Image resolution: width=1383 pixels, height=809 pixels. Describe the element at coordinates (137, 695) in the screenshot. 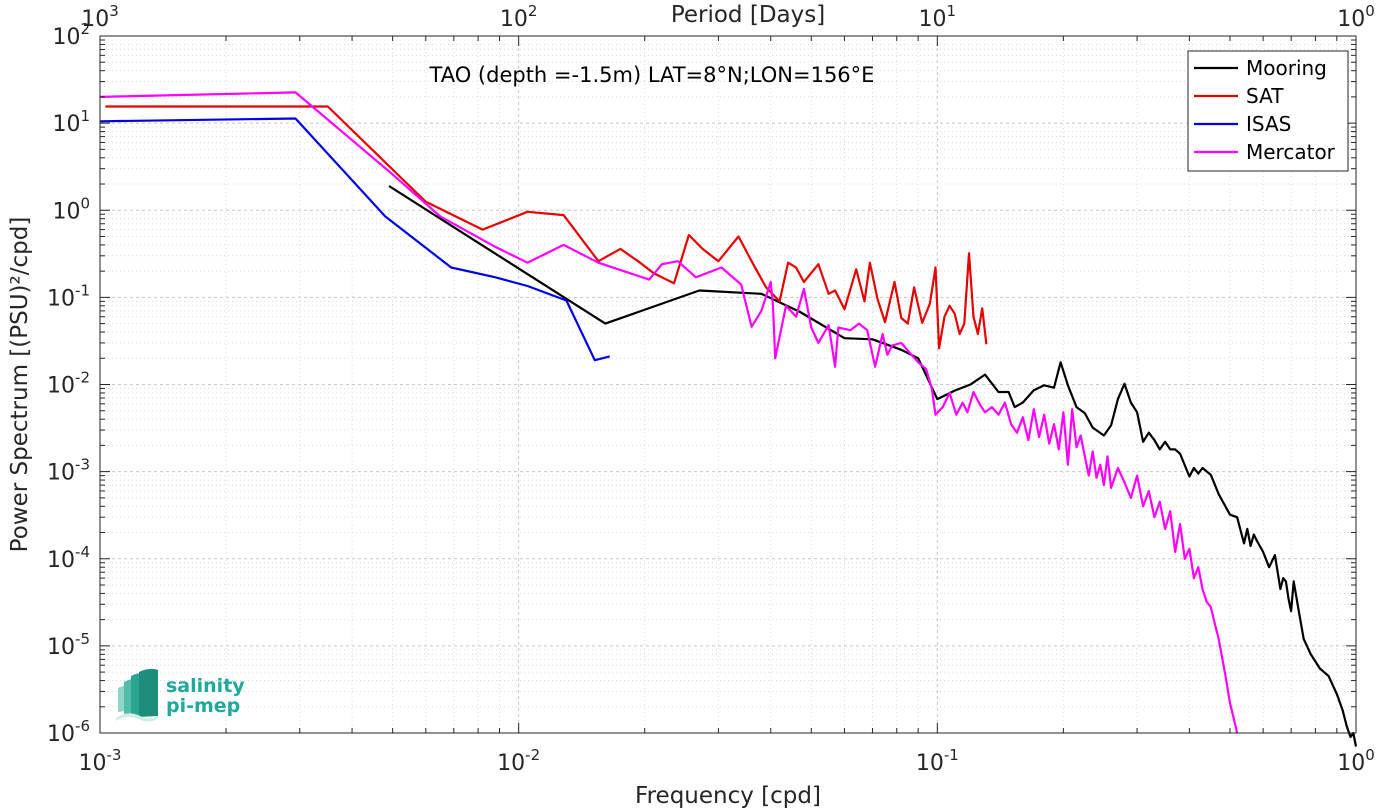

I see `waves-logo-icon` at that location.